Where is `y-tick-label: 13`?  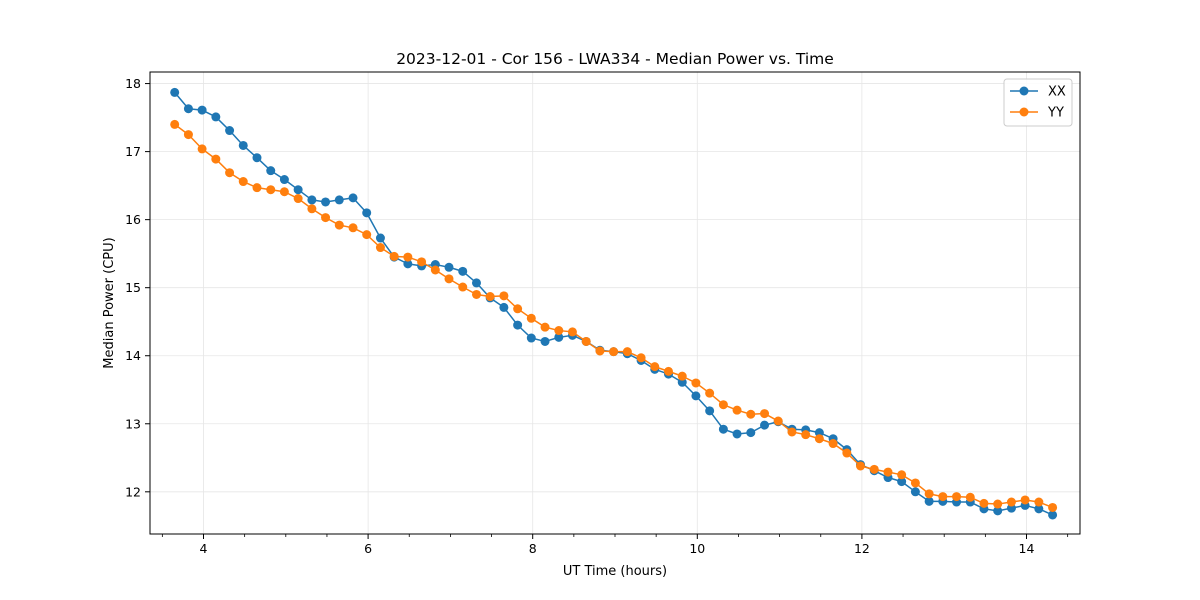
y-tick-label: 13 is located at coordinates (133, 423).